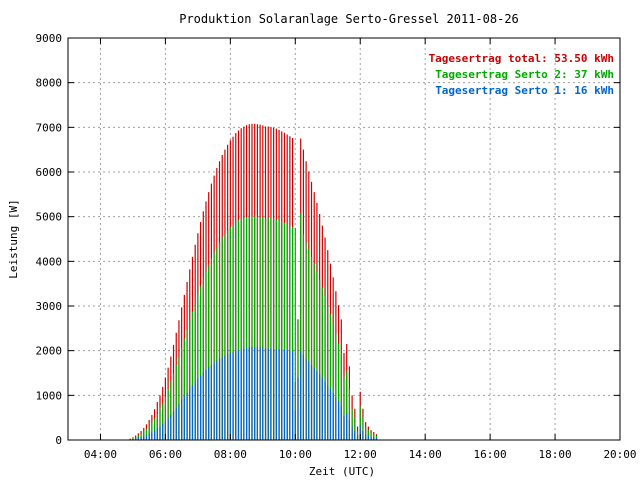  What do you see at coordinates (49, 306) in the screenshot?
I see `y-tick-label: 3000` at bounding box center [49, 306].